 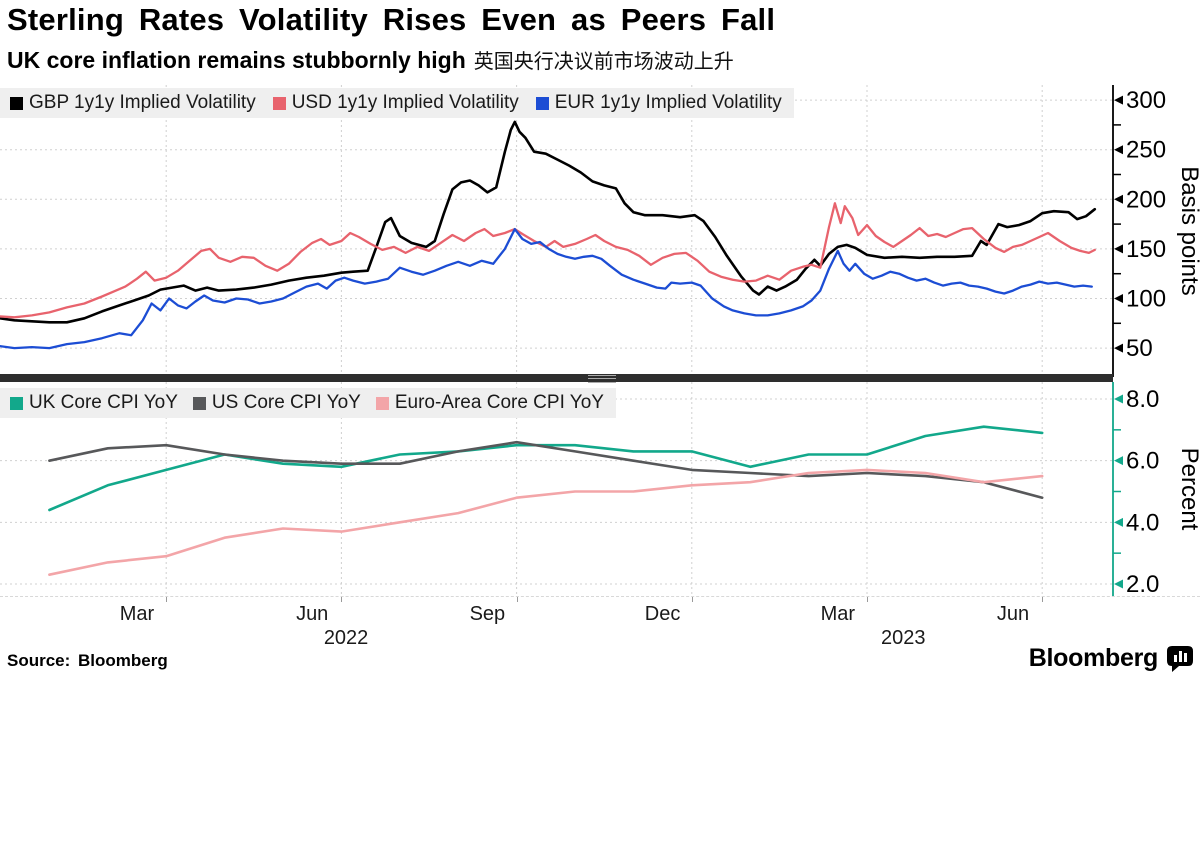 I want to click on legend-item-eur: EUR 1y1y Implied Volatility, so click(x=658, y=103).